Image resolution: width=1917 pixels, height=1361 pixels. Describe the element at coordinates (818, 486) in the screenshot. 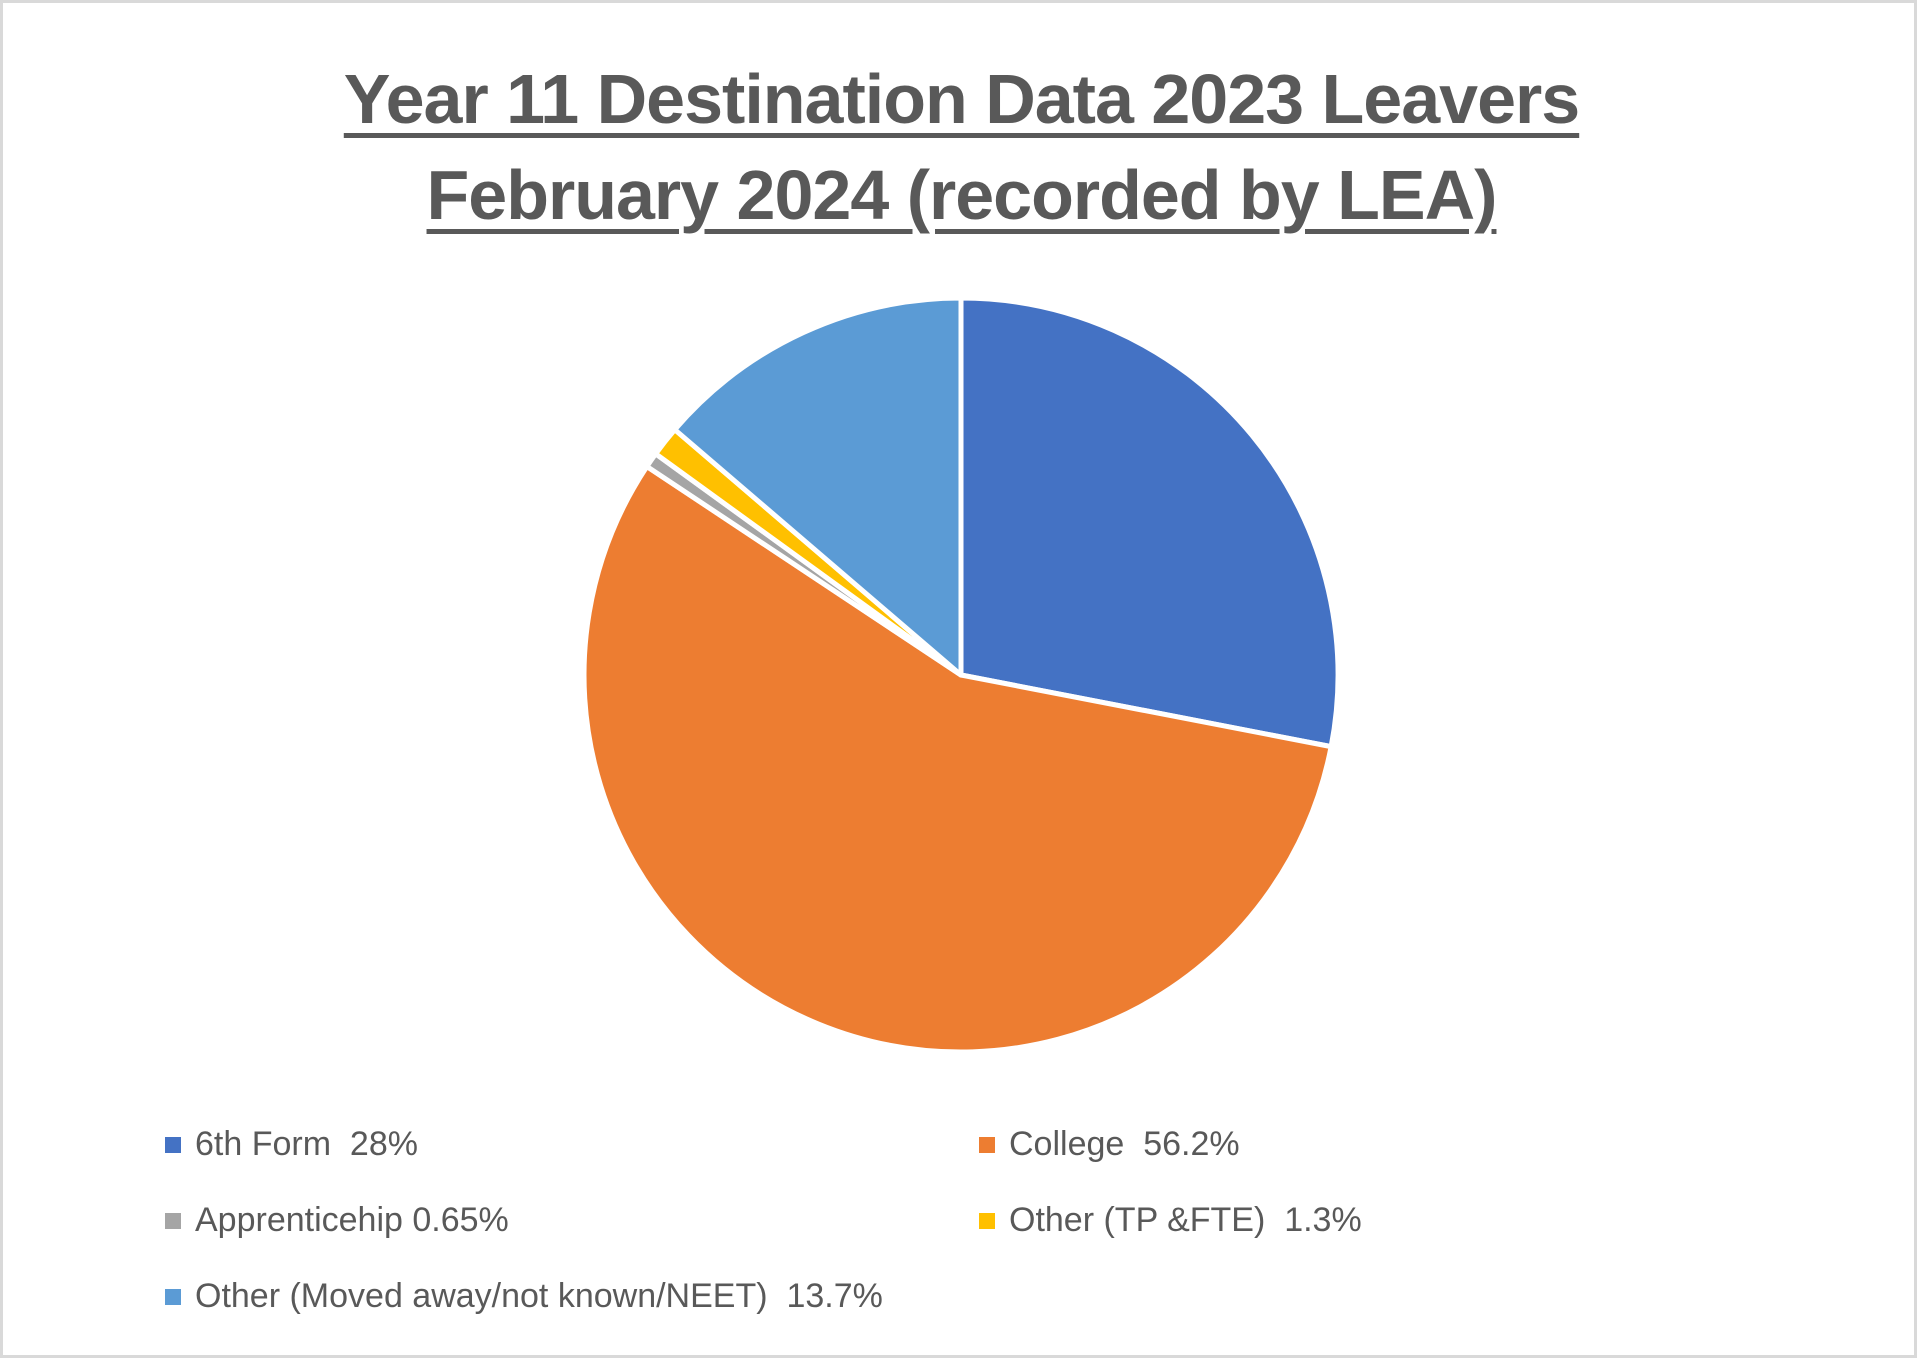

I see `pie-slice-other-moved-away-not-known-neet` at that location.